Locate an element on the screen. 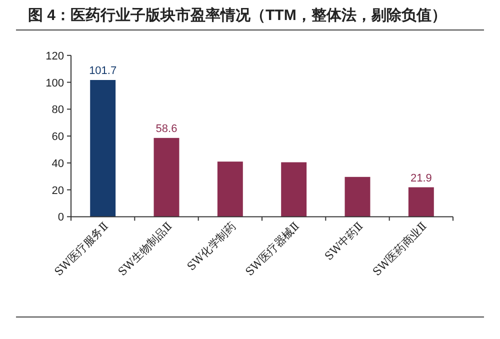 This screenshot has width=500, height=339. data-label: 58.6 is located at coordinates (167, 128).